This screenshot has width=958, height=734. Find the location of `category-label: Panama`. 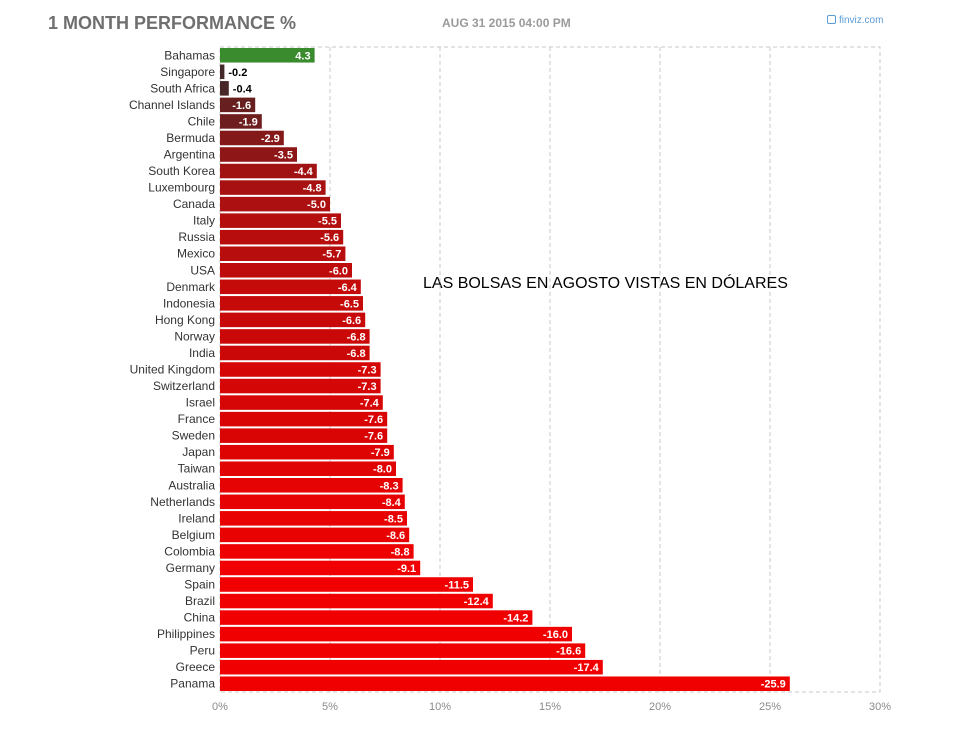

category-label: Panama is located at coordinates (192, 684).